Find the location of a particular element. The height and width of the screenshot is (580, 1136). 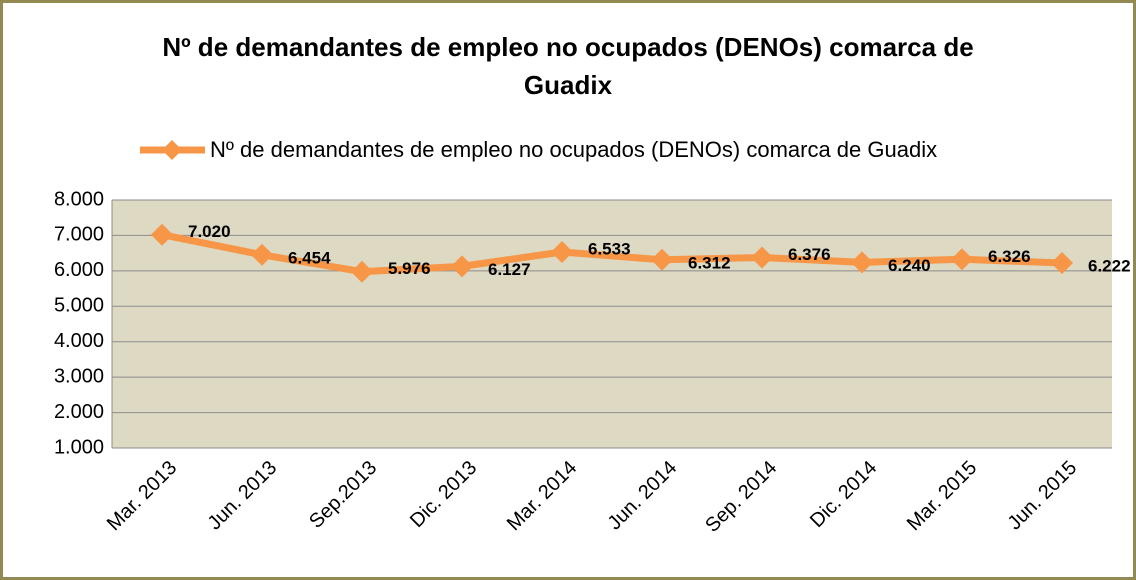

data-label: 6.127 is located at coordinates (509, 269).